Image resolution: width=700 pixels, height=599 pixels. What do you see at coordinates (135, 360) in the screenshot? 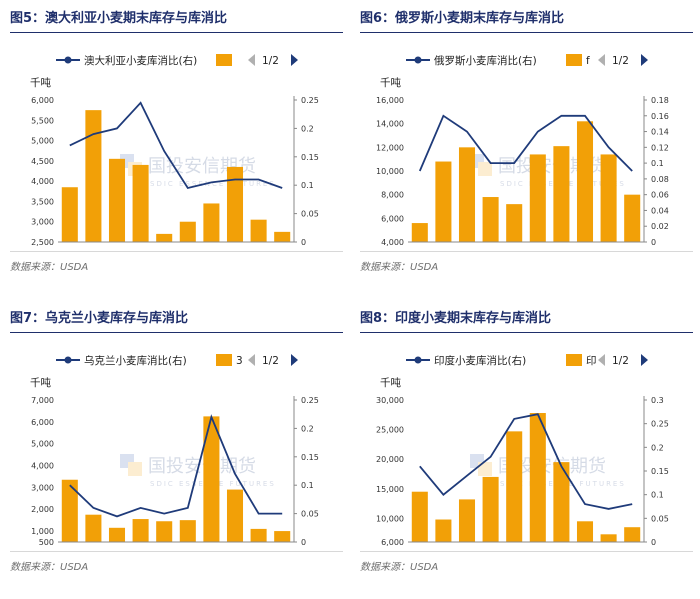
I see `legend-line-label: 乌克兰小麦库消比(右)` at bounding box center [135, 360].